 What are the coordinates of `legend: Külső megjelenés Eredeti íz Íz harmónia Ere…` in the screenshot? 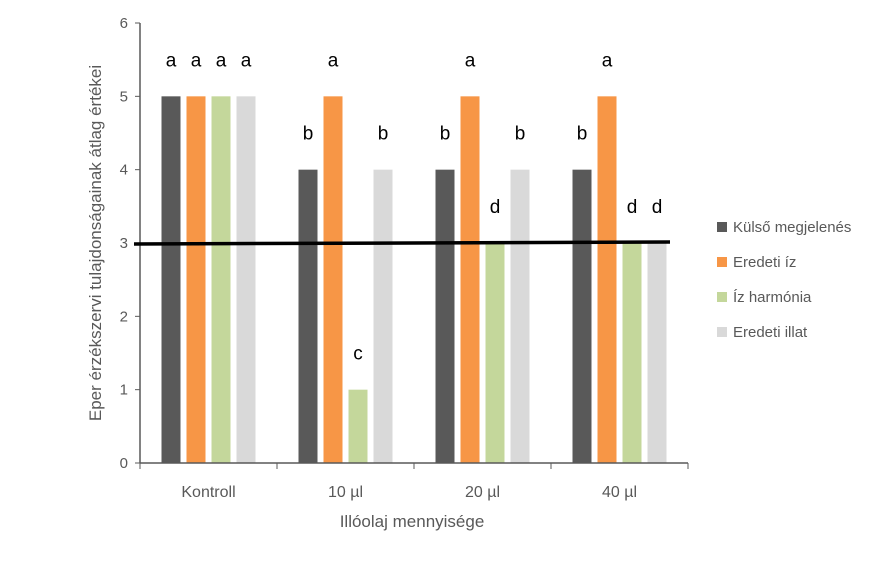 It's located at (784, 280).